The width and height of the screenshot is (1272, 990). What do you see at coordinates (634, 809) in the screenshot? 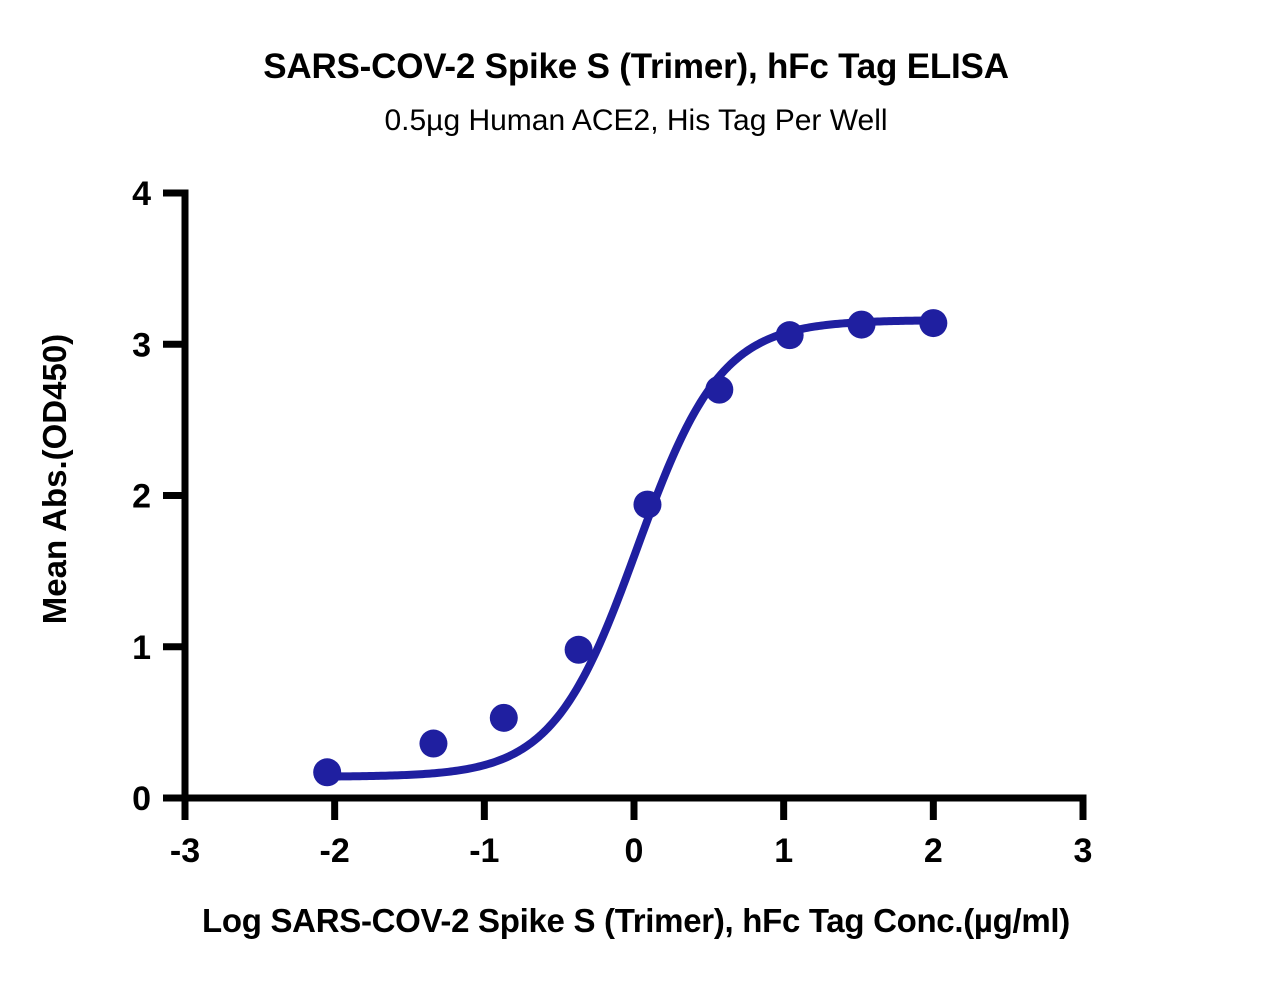
I see `x-axis-ticks` at bounding box center [634, 809].